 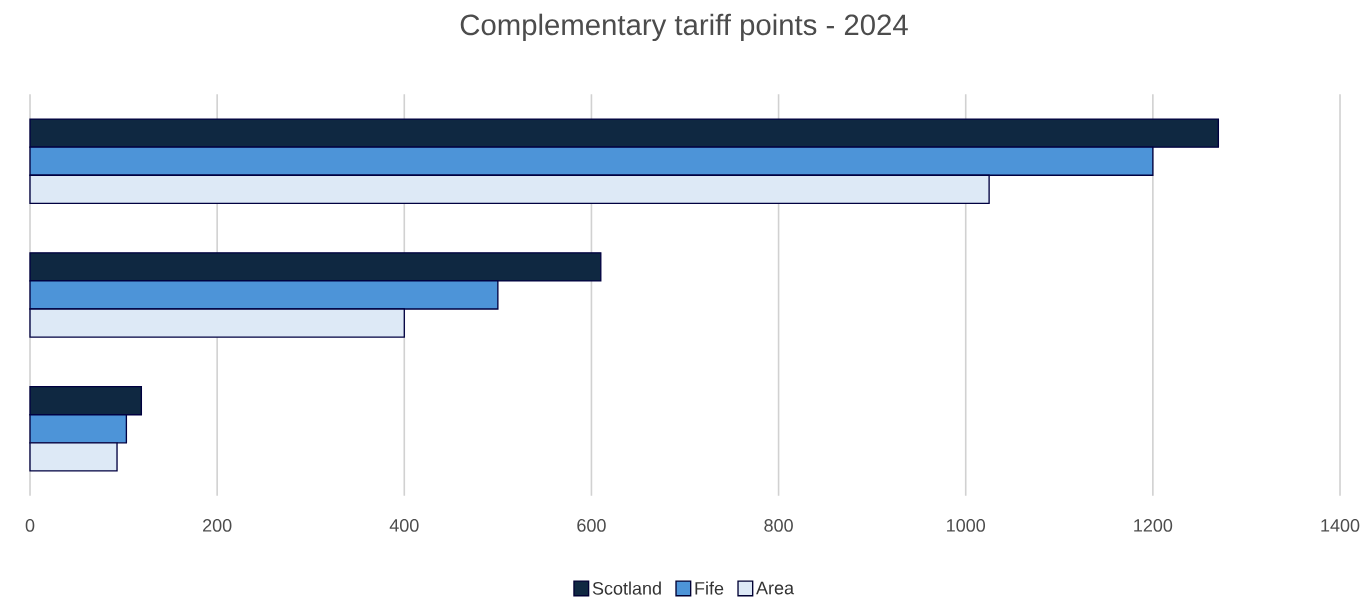 I want to click on x-tick-label: 0, so click(x=30, y=525).